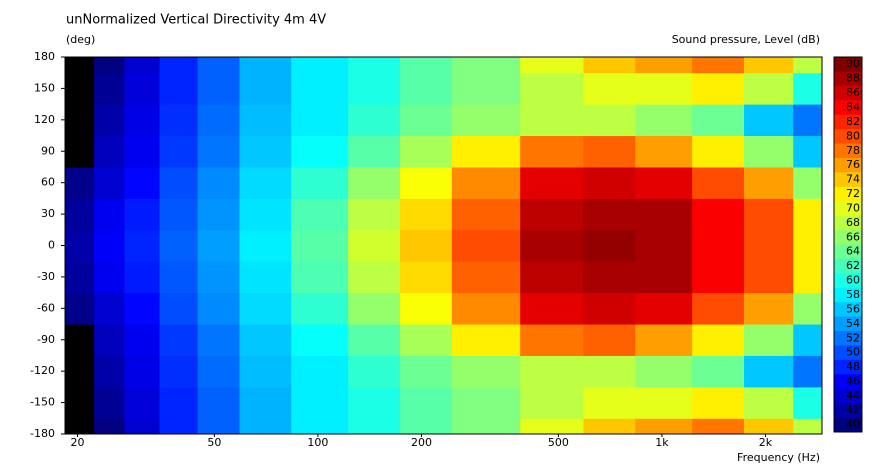 Image resolution: width=892 pixels, height=469 pixels. I want to click on y-tick-label: 90, so click(48, 150).